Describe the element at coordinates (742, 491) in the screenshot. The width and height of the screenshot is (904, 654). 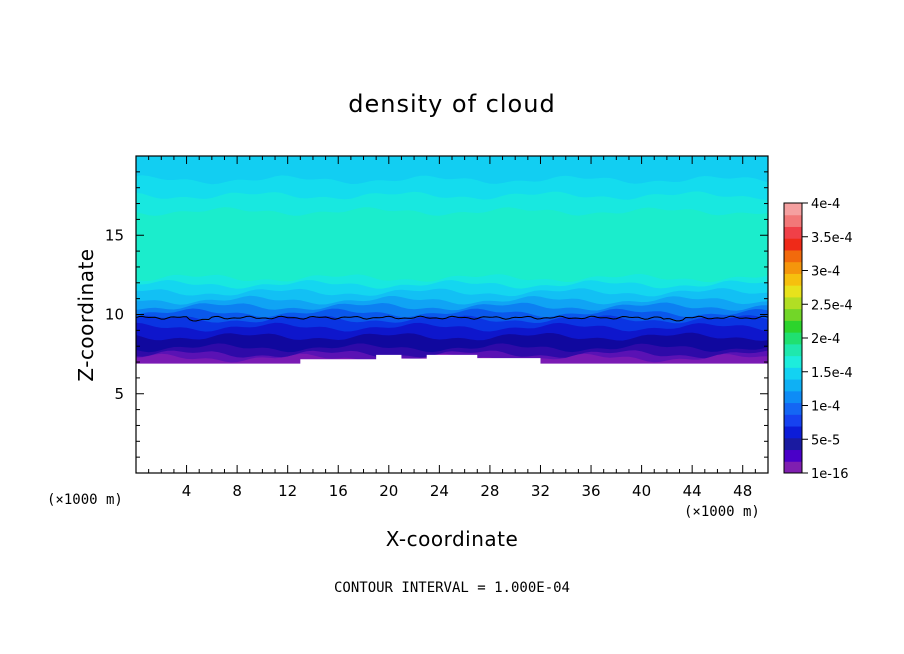
I see `x-tick-label: 48` at that location.